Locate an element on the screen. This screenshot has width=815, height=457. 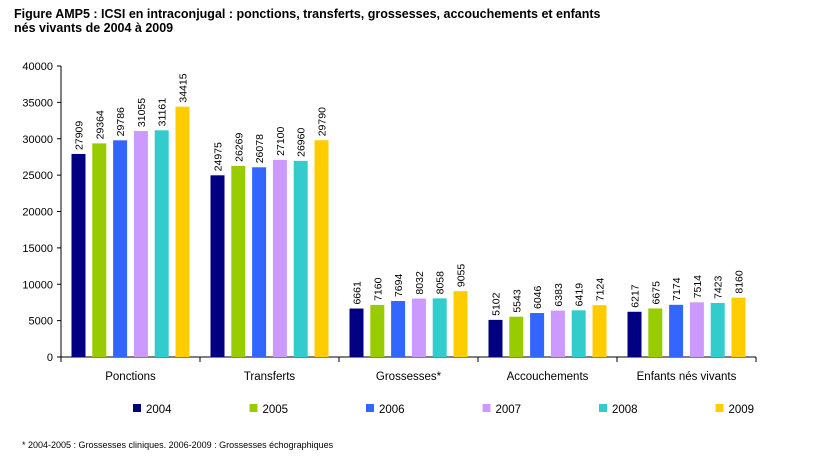
data-label: 31055 is located at coordinates (142, 112).